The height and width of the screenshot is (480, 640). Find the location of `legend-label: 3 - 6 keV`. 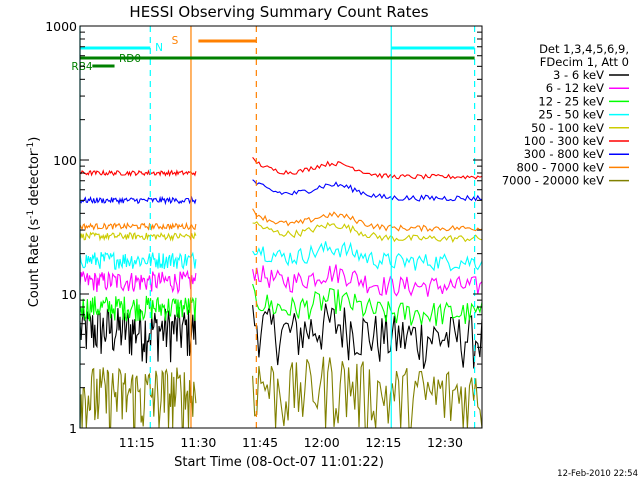

legend-label: 3 - 6 keV is located at coordinates (578, 75).